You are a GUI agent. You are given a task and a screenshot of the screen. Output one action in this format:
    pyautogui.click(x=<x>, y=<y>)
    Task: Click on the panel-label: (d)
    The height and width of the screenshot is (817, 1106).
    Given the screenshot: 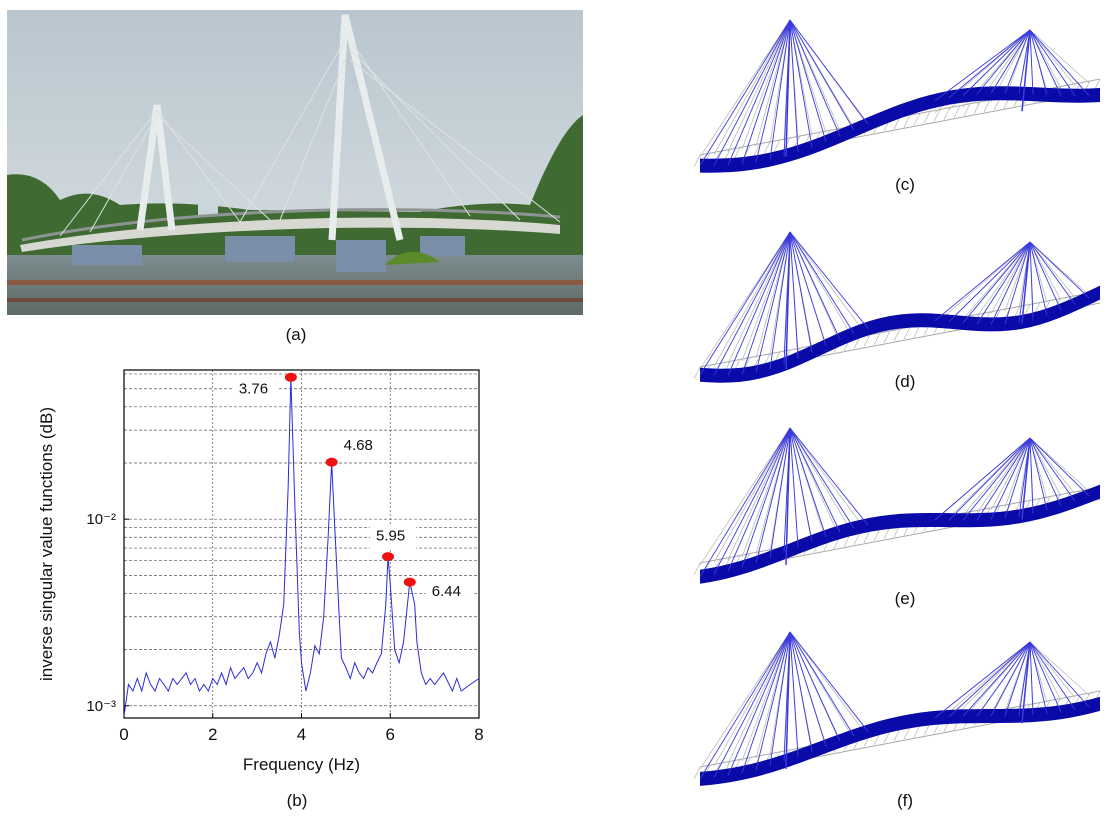 What is the action you would take?
    pyautogui.click(x=905, y=381)
    